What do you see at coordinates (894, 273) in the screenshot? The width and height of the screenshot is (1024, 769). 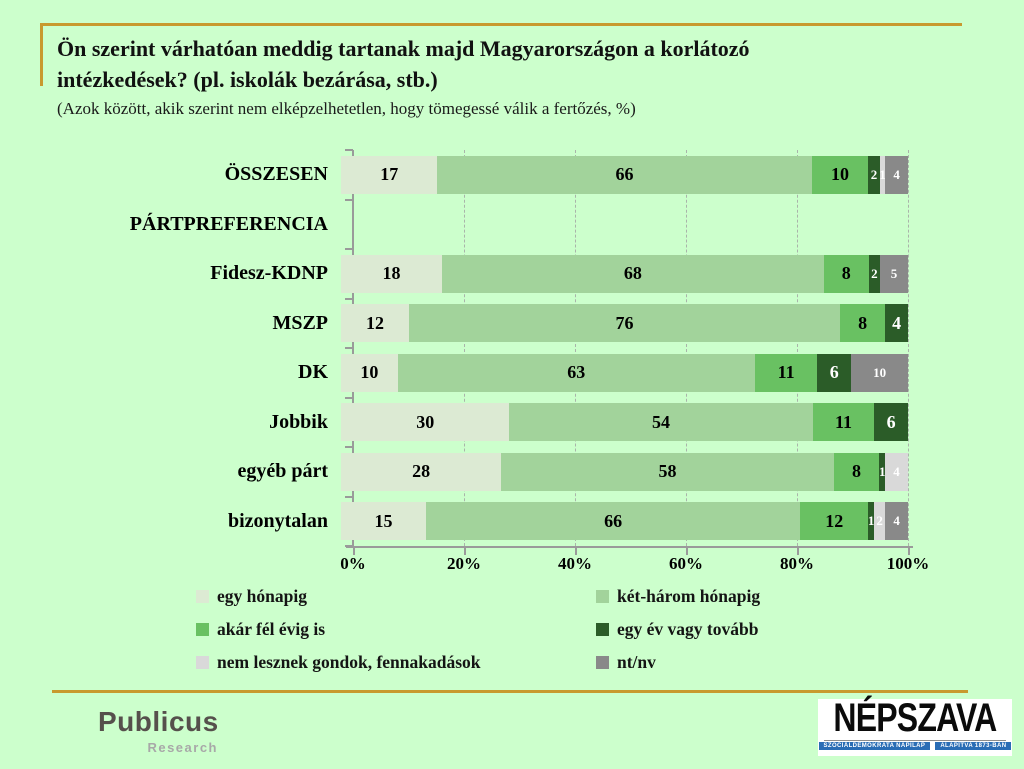 I see `bar-value-label: 5` at bounding box center [894, 273].